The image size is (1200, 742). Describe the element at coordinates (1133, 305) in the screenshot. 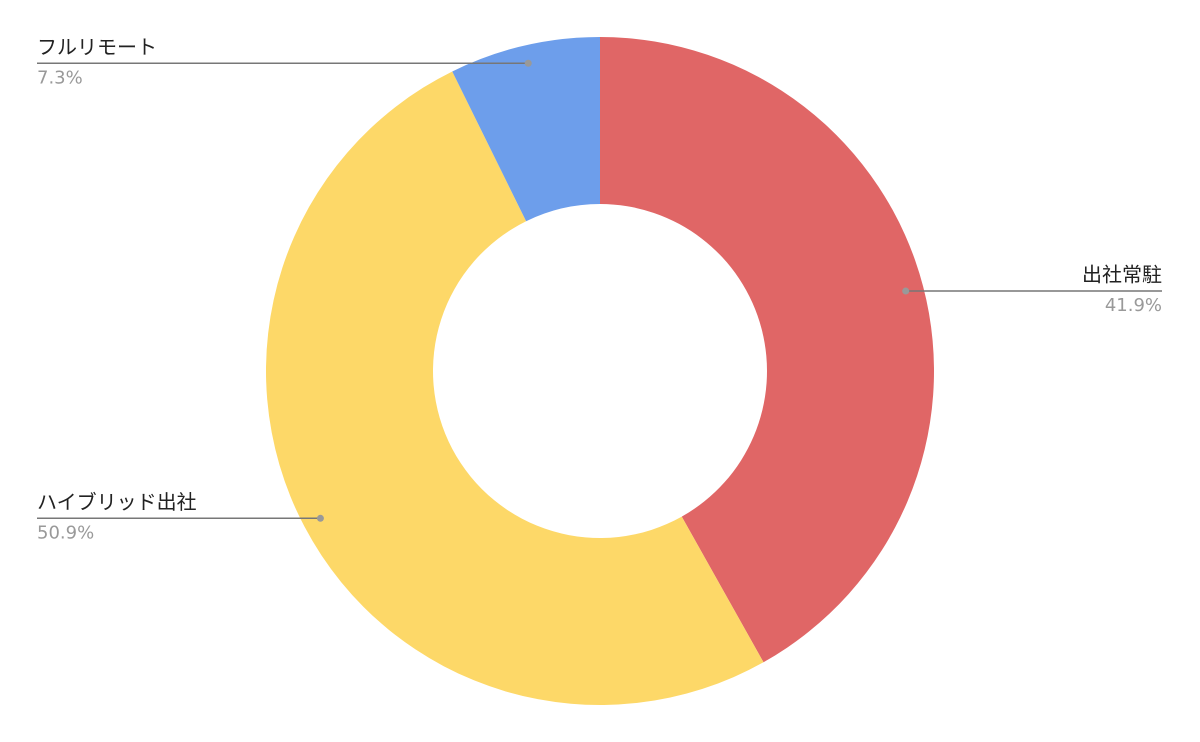

I see `slice-value: 41.9%` at that location.